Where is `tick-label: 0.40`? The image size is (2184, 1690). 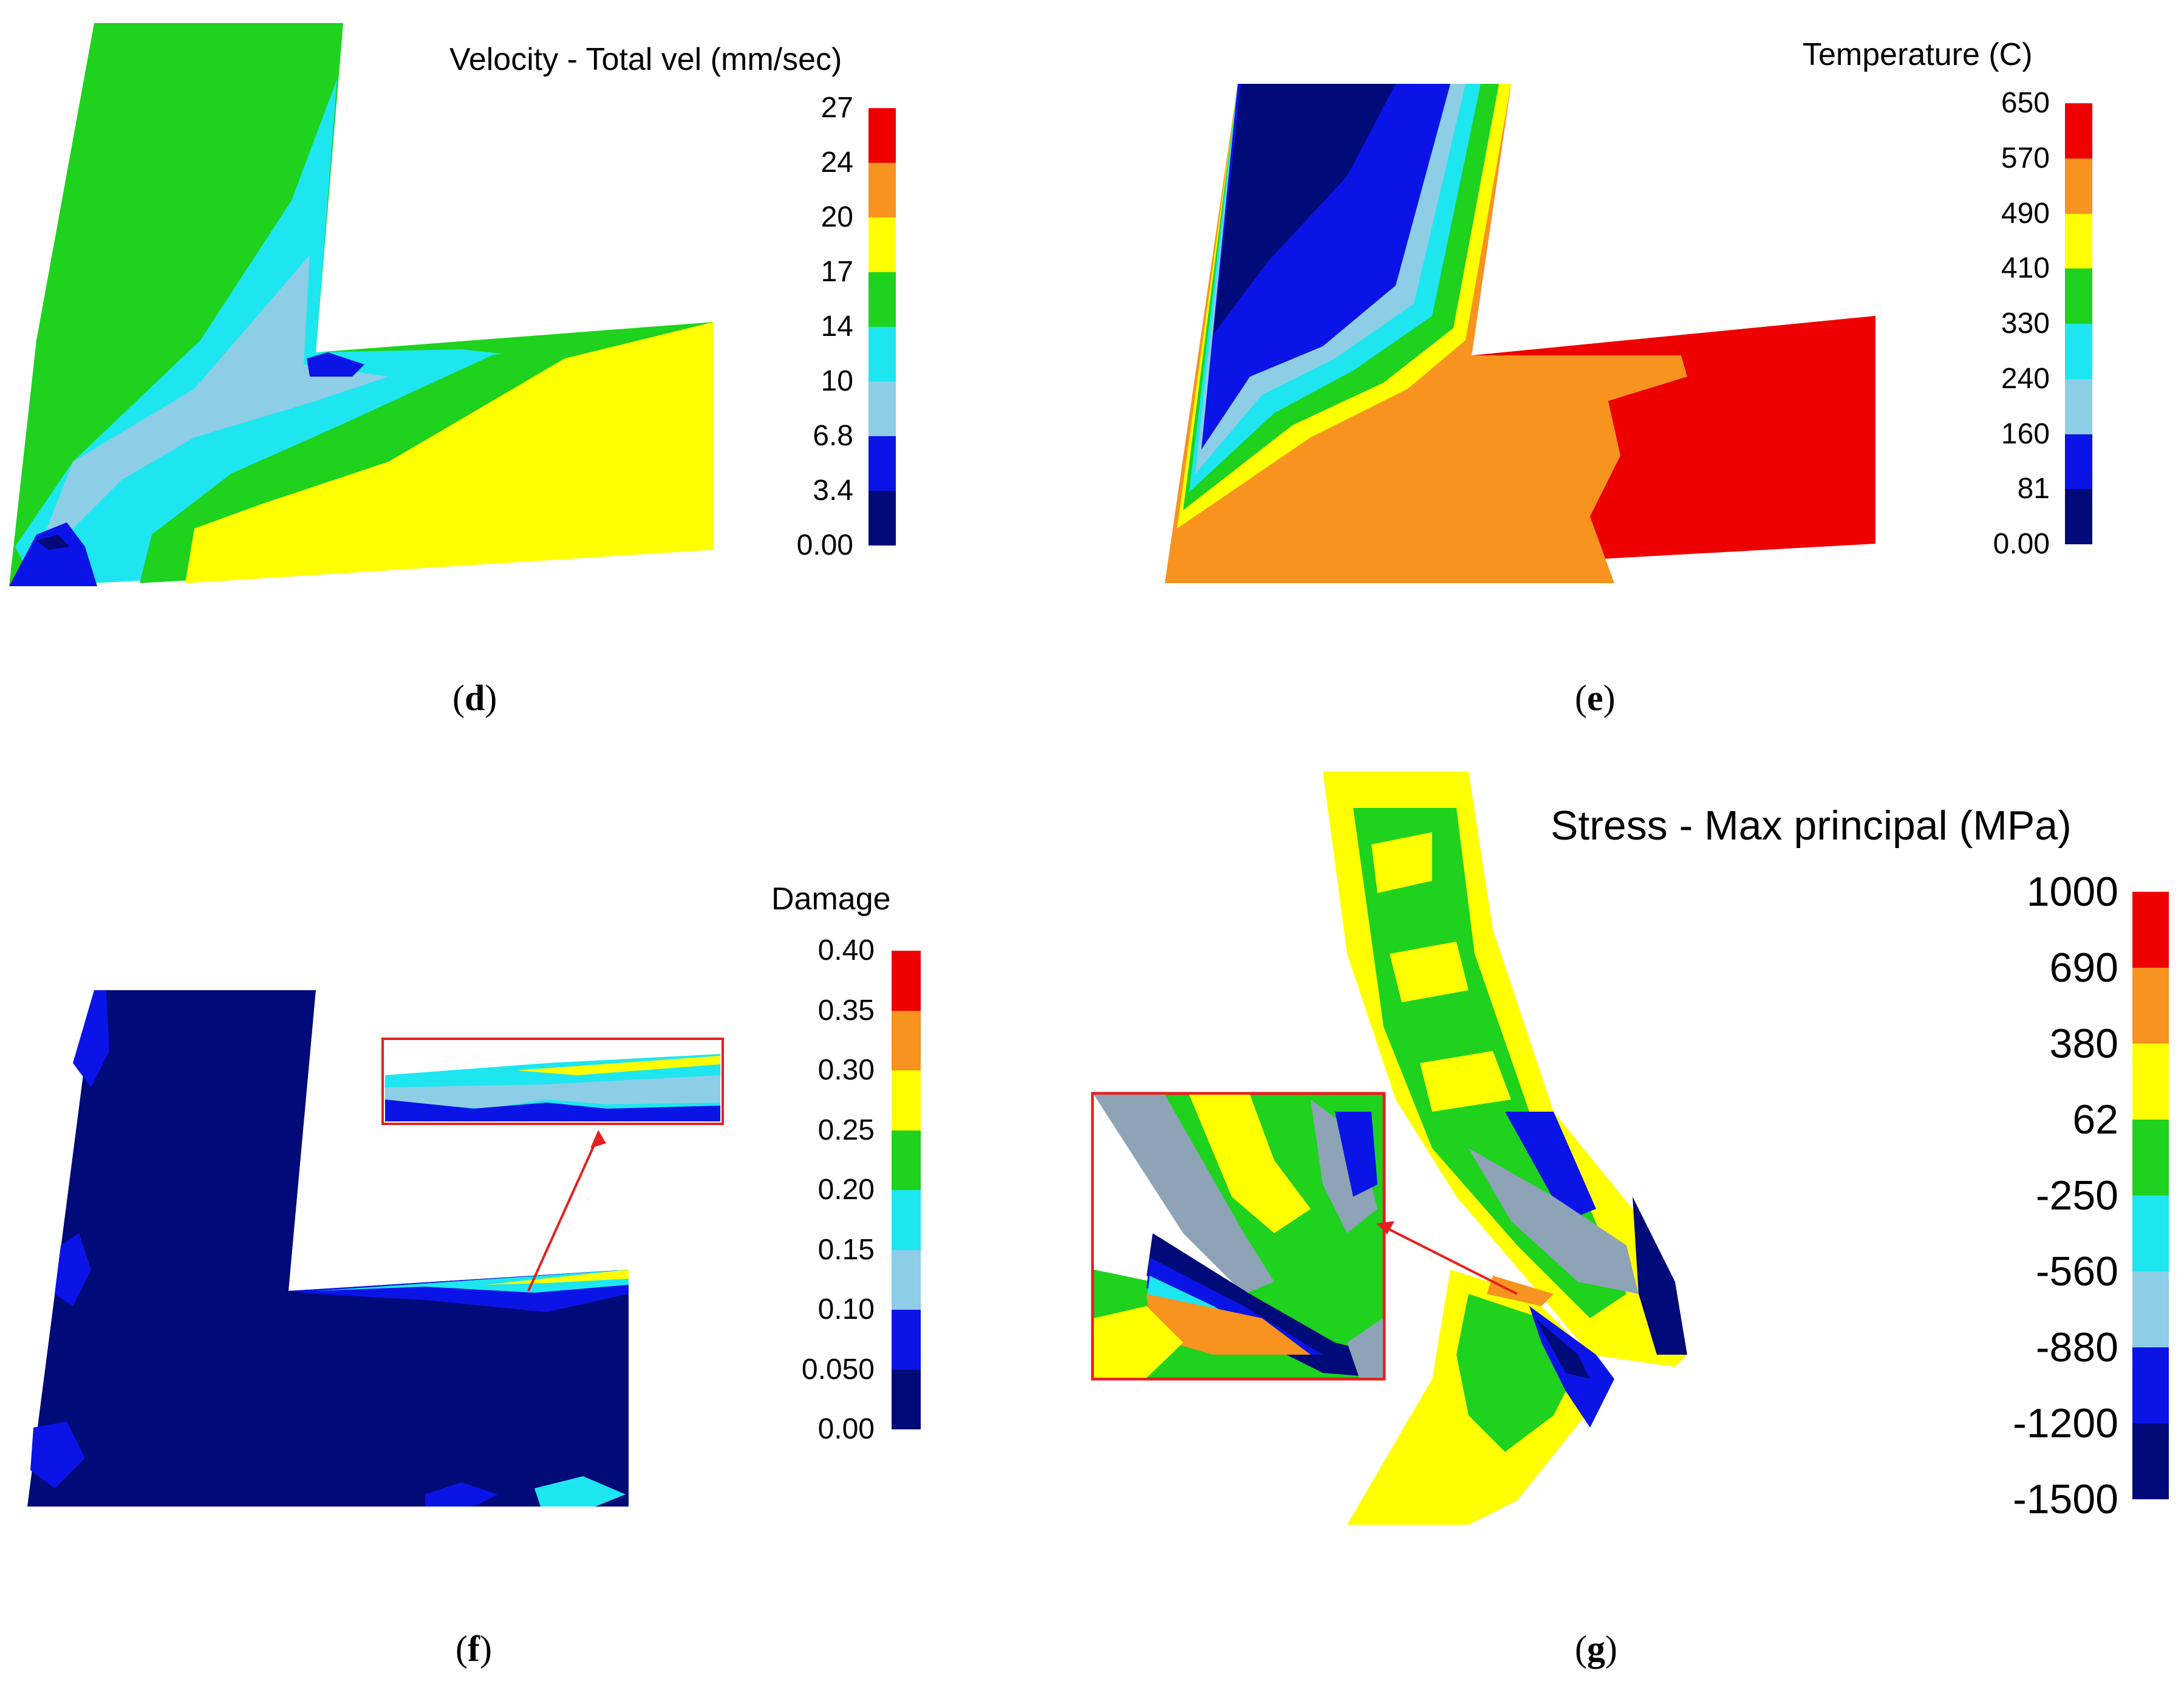
tick-label: 0.40 is located at coordinates (846, 950).